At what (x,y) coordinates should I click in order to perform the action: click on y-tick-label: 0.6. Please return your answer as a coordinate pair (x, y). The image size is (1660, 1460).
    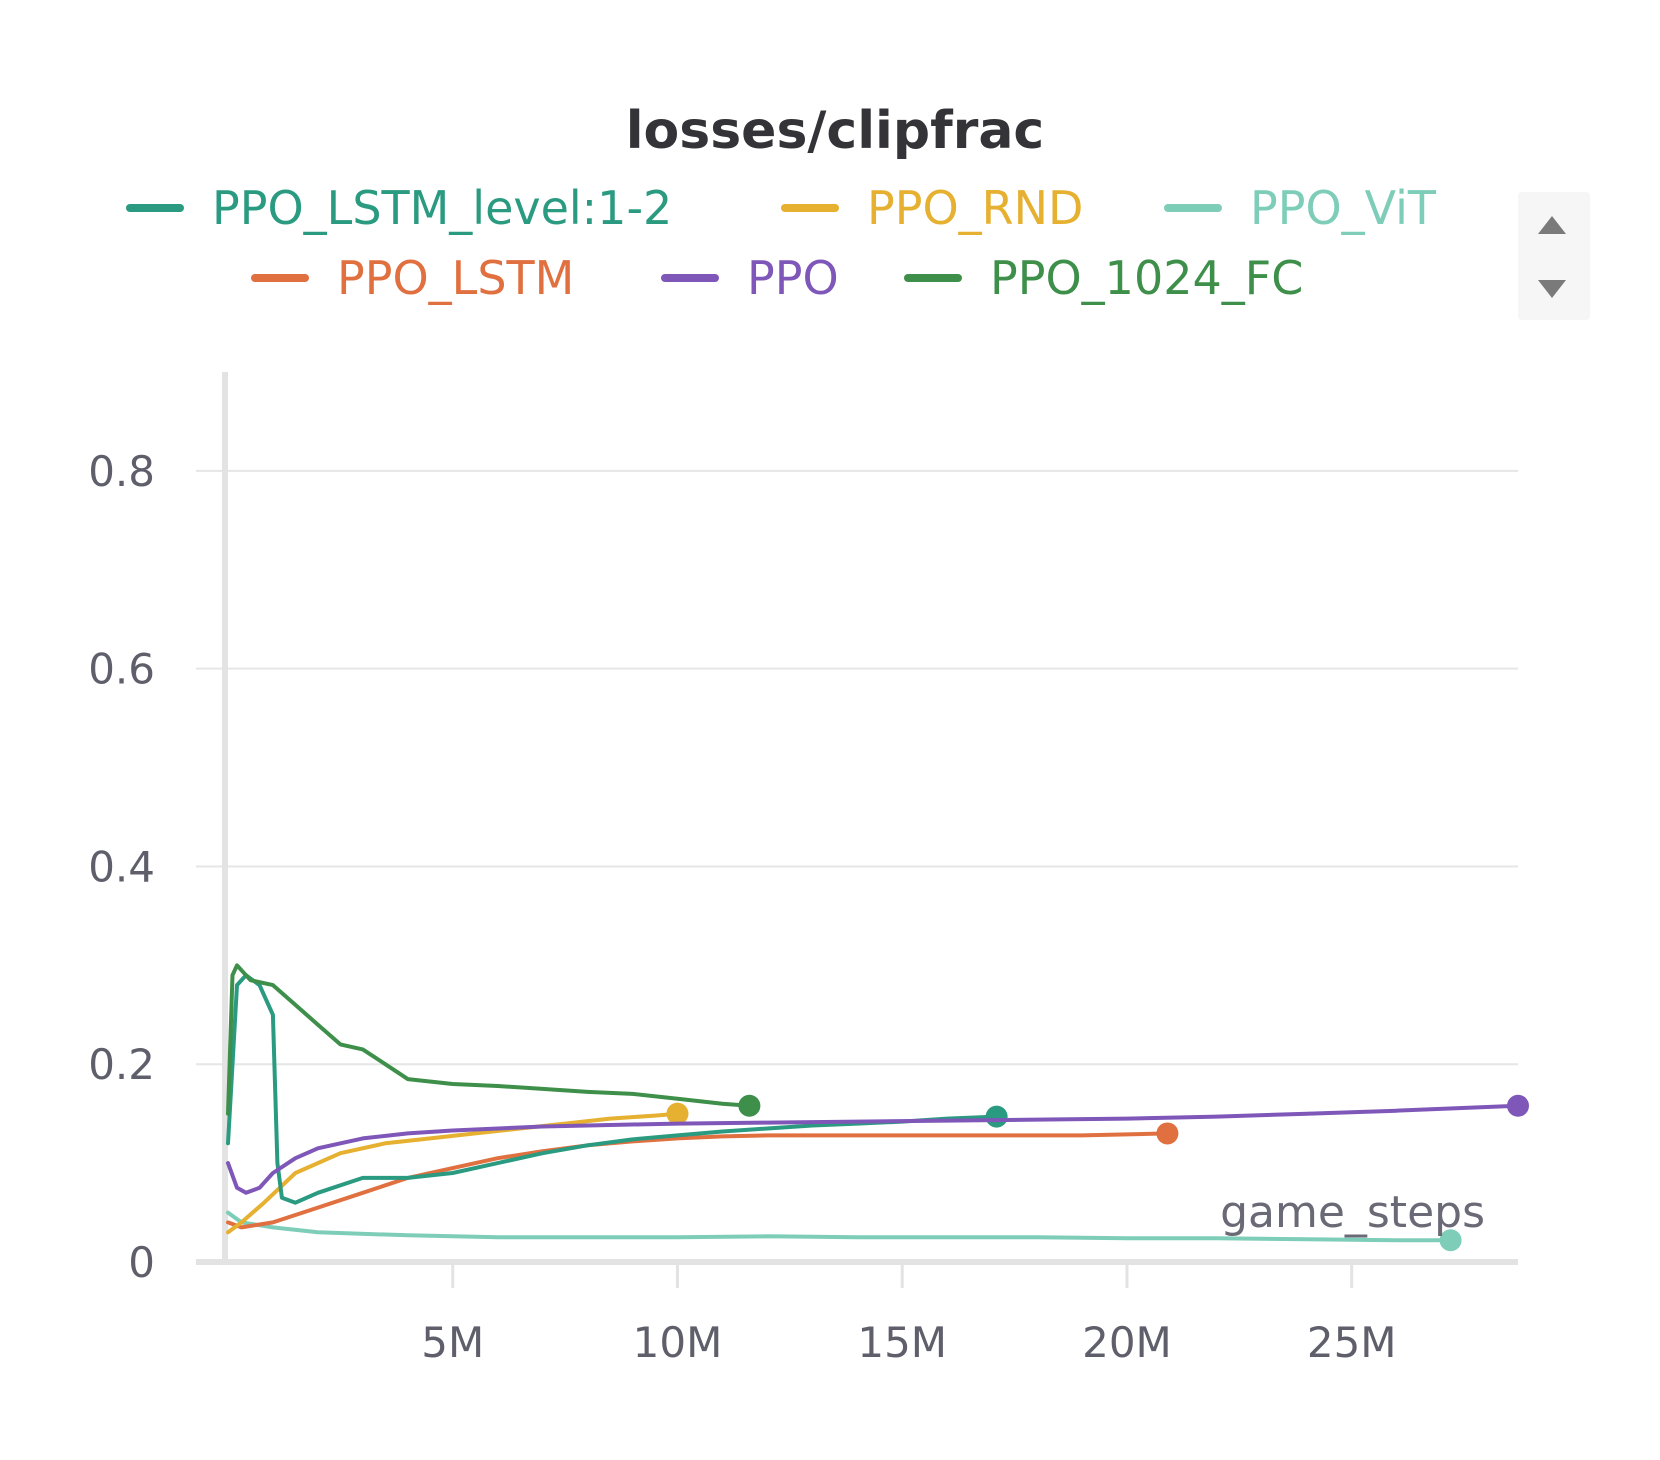
    Looking at the image, I should click on (121, 669).